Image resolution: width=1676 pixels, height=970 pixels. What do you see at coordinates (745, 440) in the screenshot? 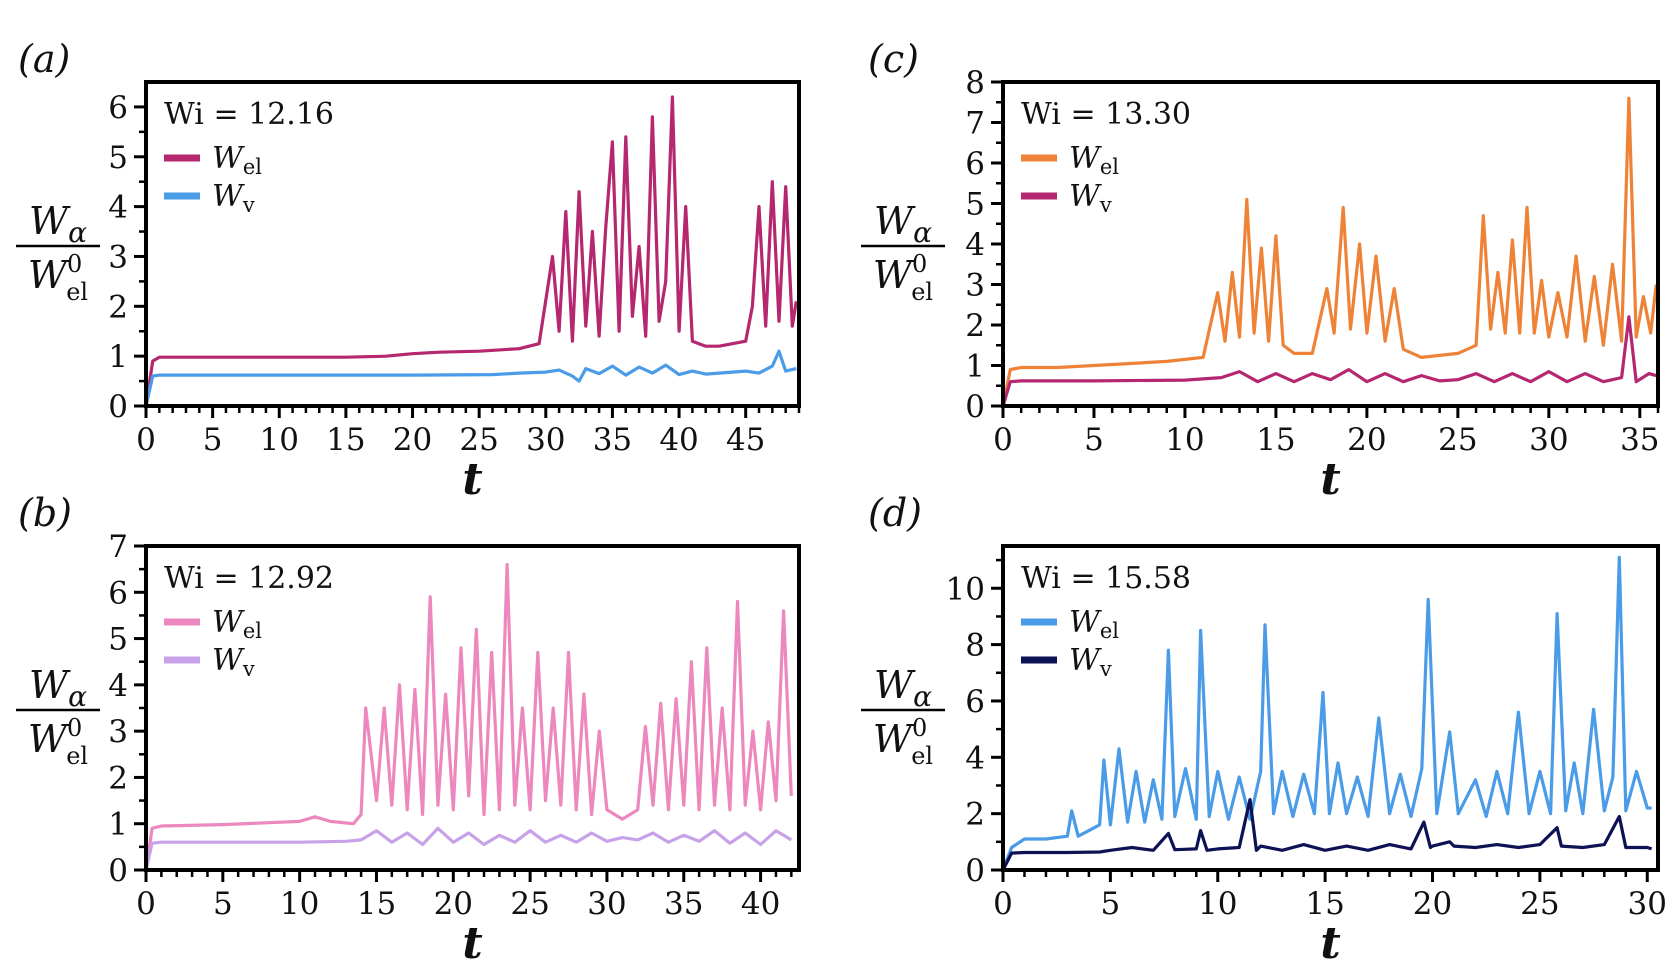
I see `x-tick-label: 45` at bounding box center [745, 440].